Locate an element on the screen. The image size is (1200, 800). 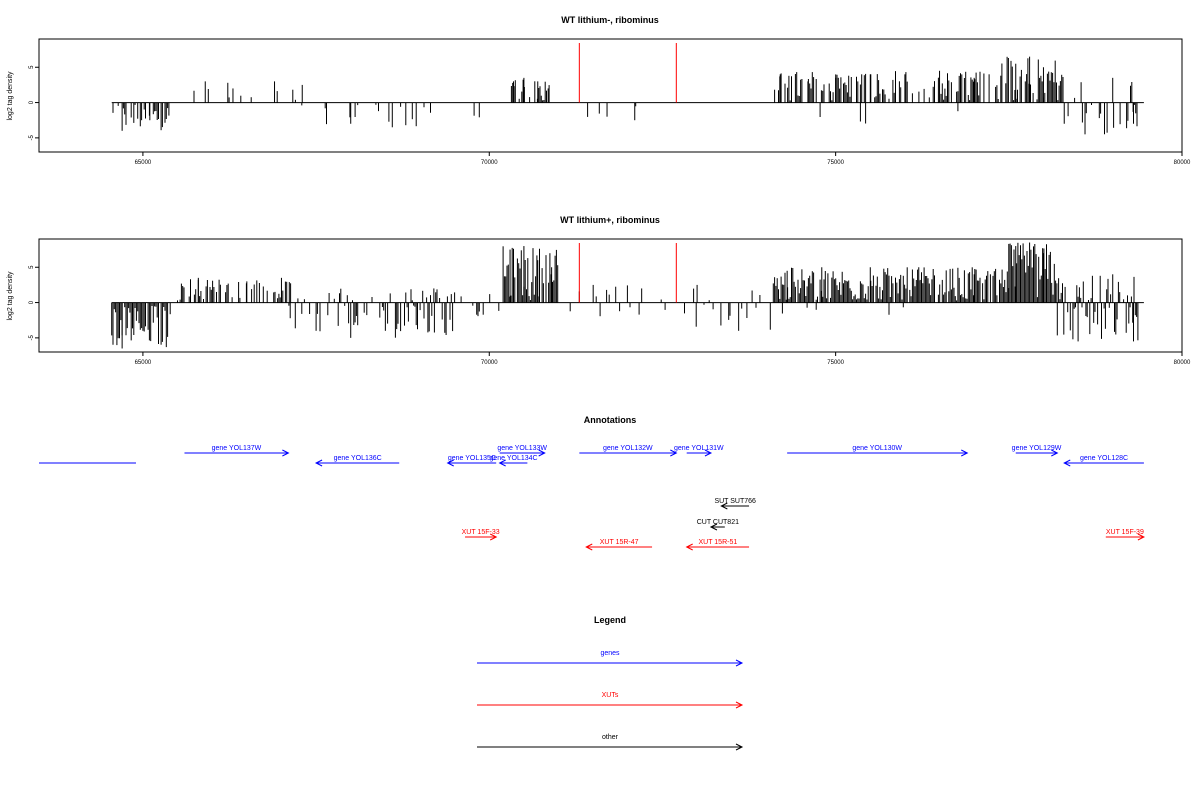
annotation-label: gene YOL128C is located at coordinates (1104, 458).